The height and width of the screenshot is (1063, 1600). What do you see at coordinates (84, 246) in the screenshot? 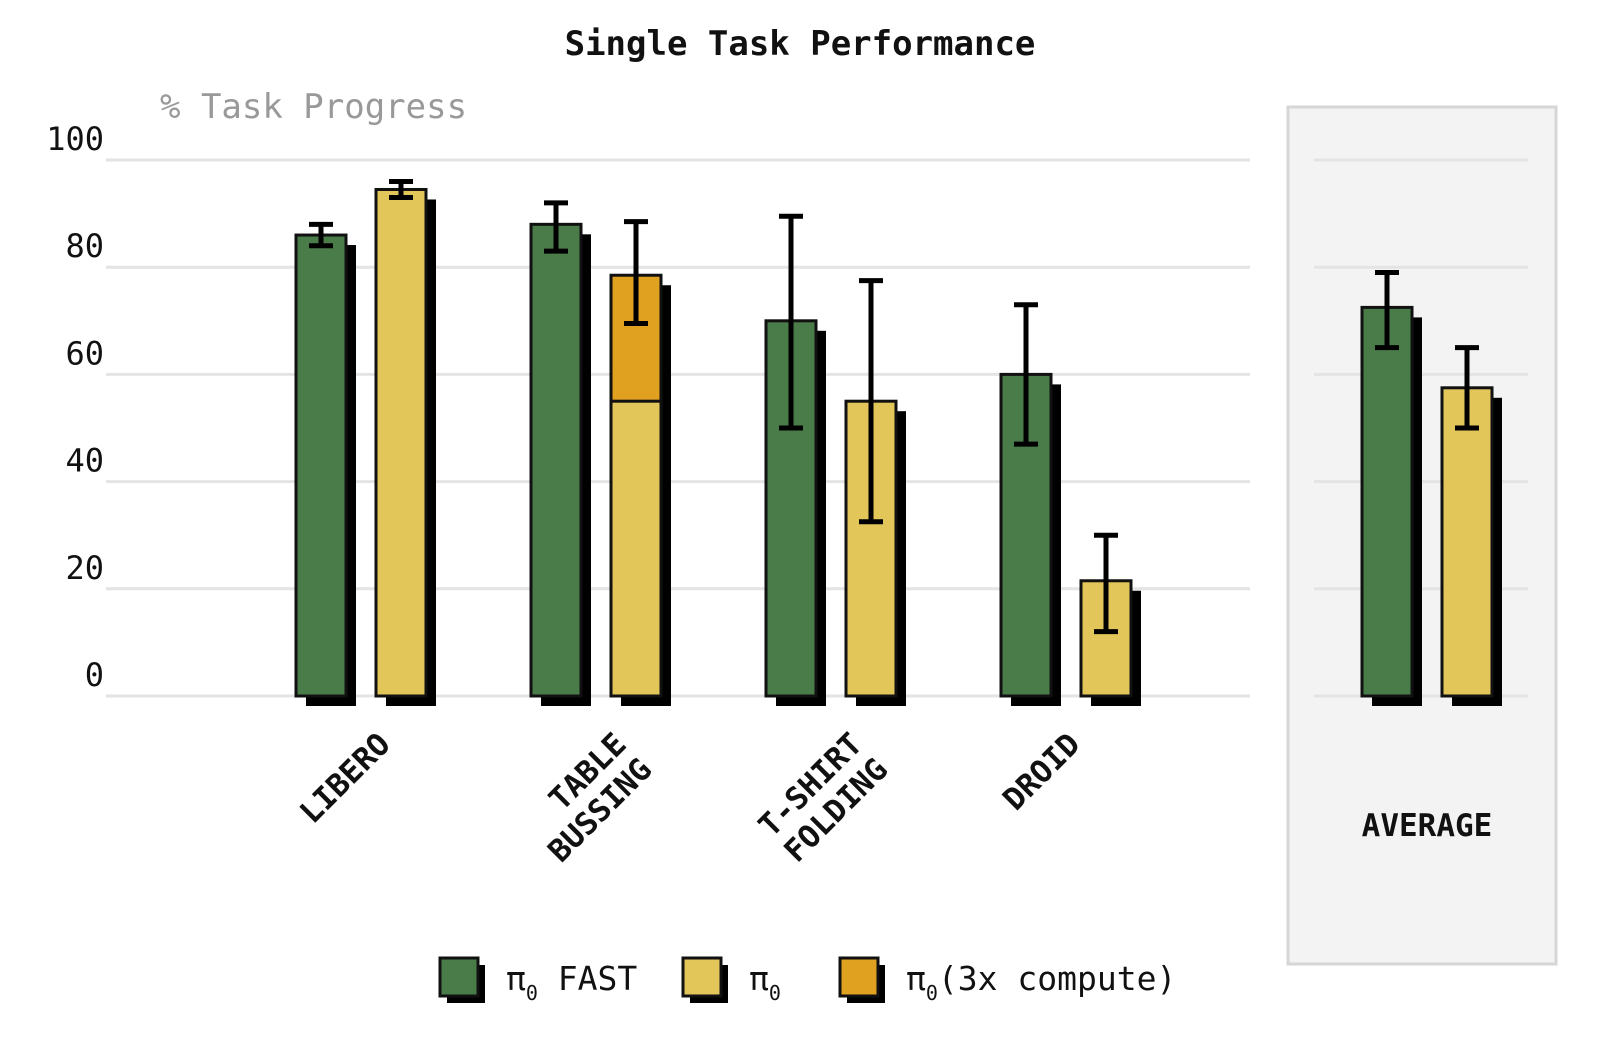
I see `y-tick-label: 80` at bounding box center [84, 246].